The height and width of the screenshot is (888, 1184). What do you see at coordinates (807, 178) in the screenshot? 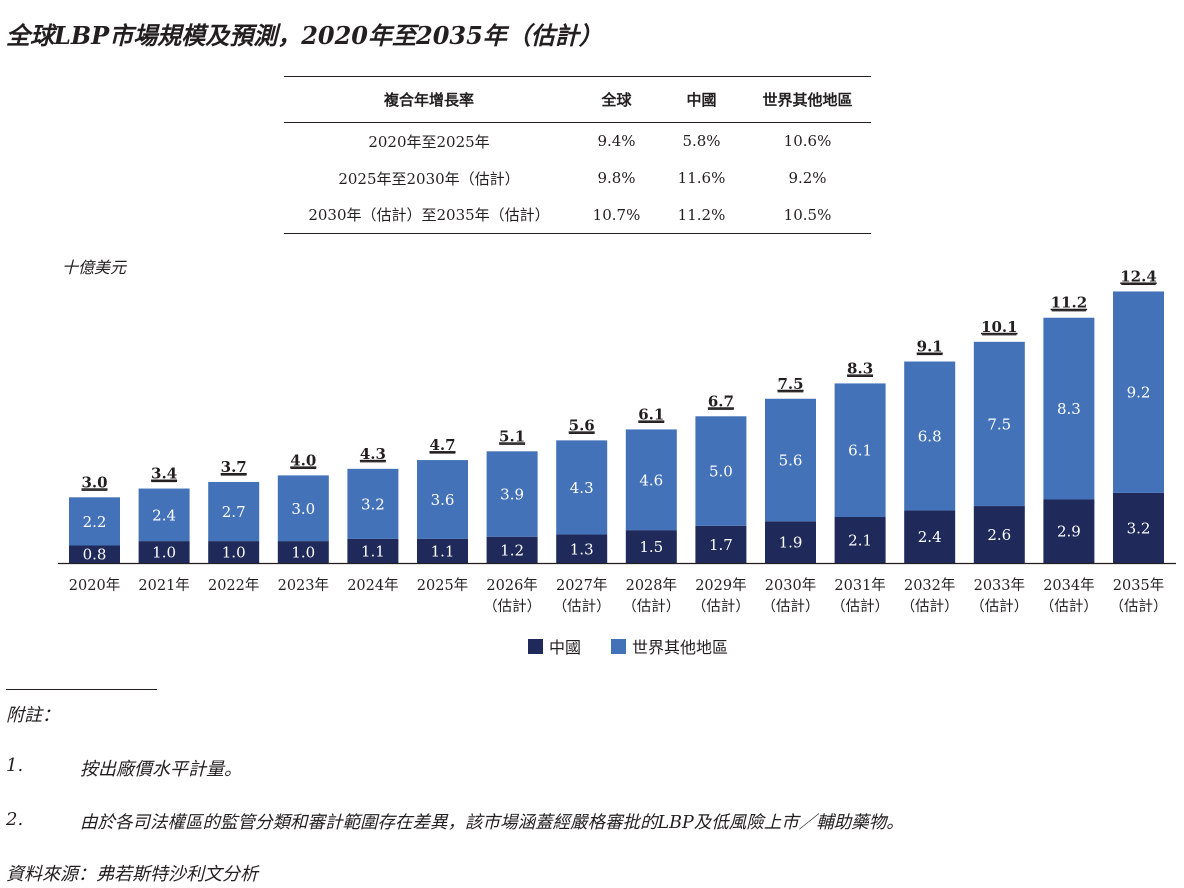
I see `cagr-rest: 9.2%` at bounding box center [807, 178].